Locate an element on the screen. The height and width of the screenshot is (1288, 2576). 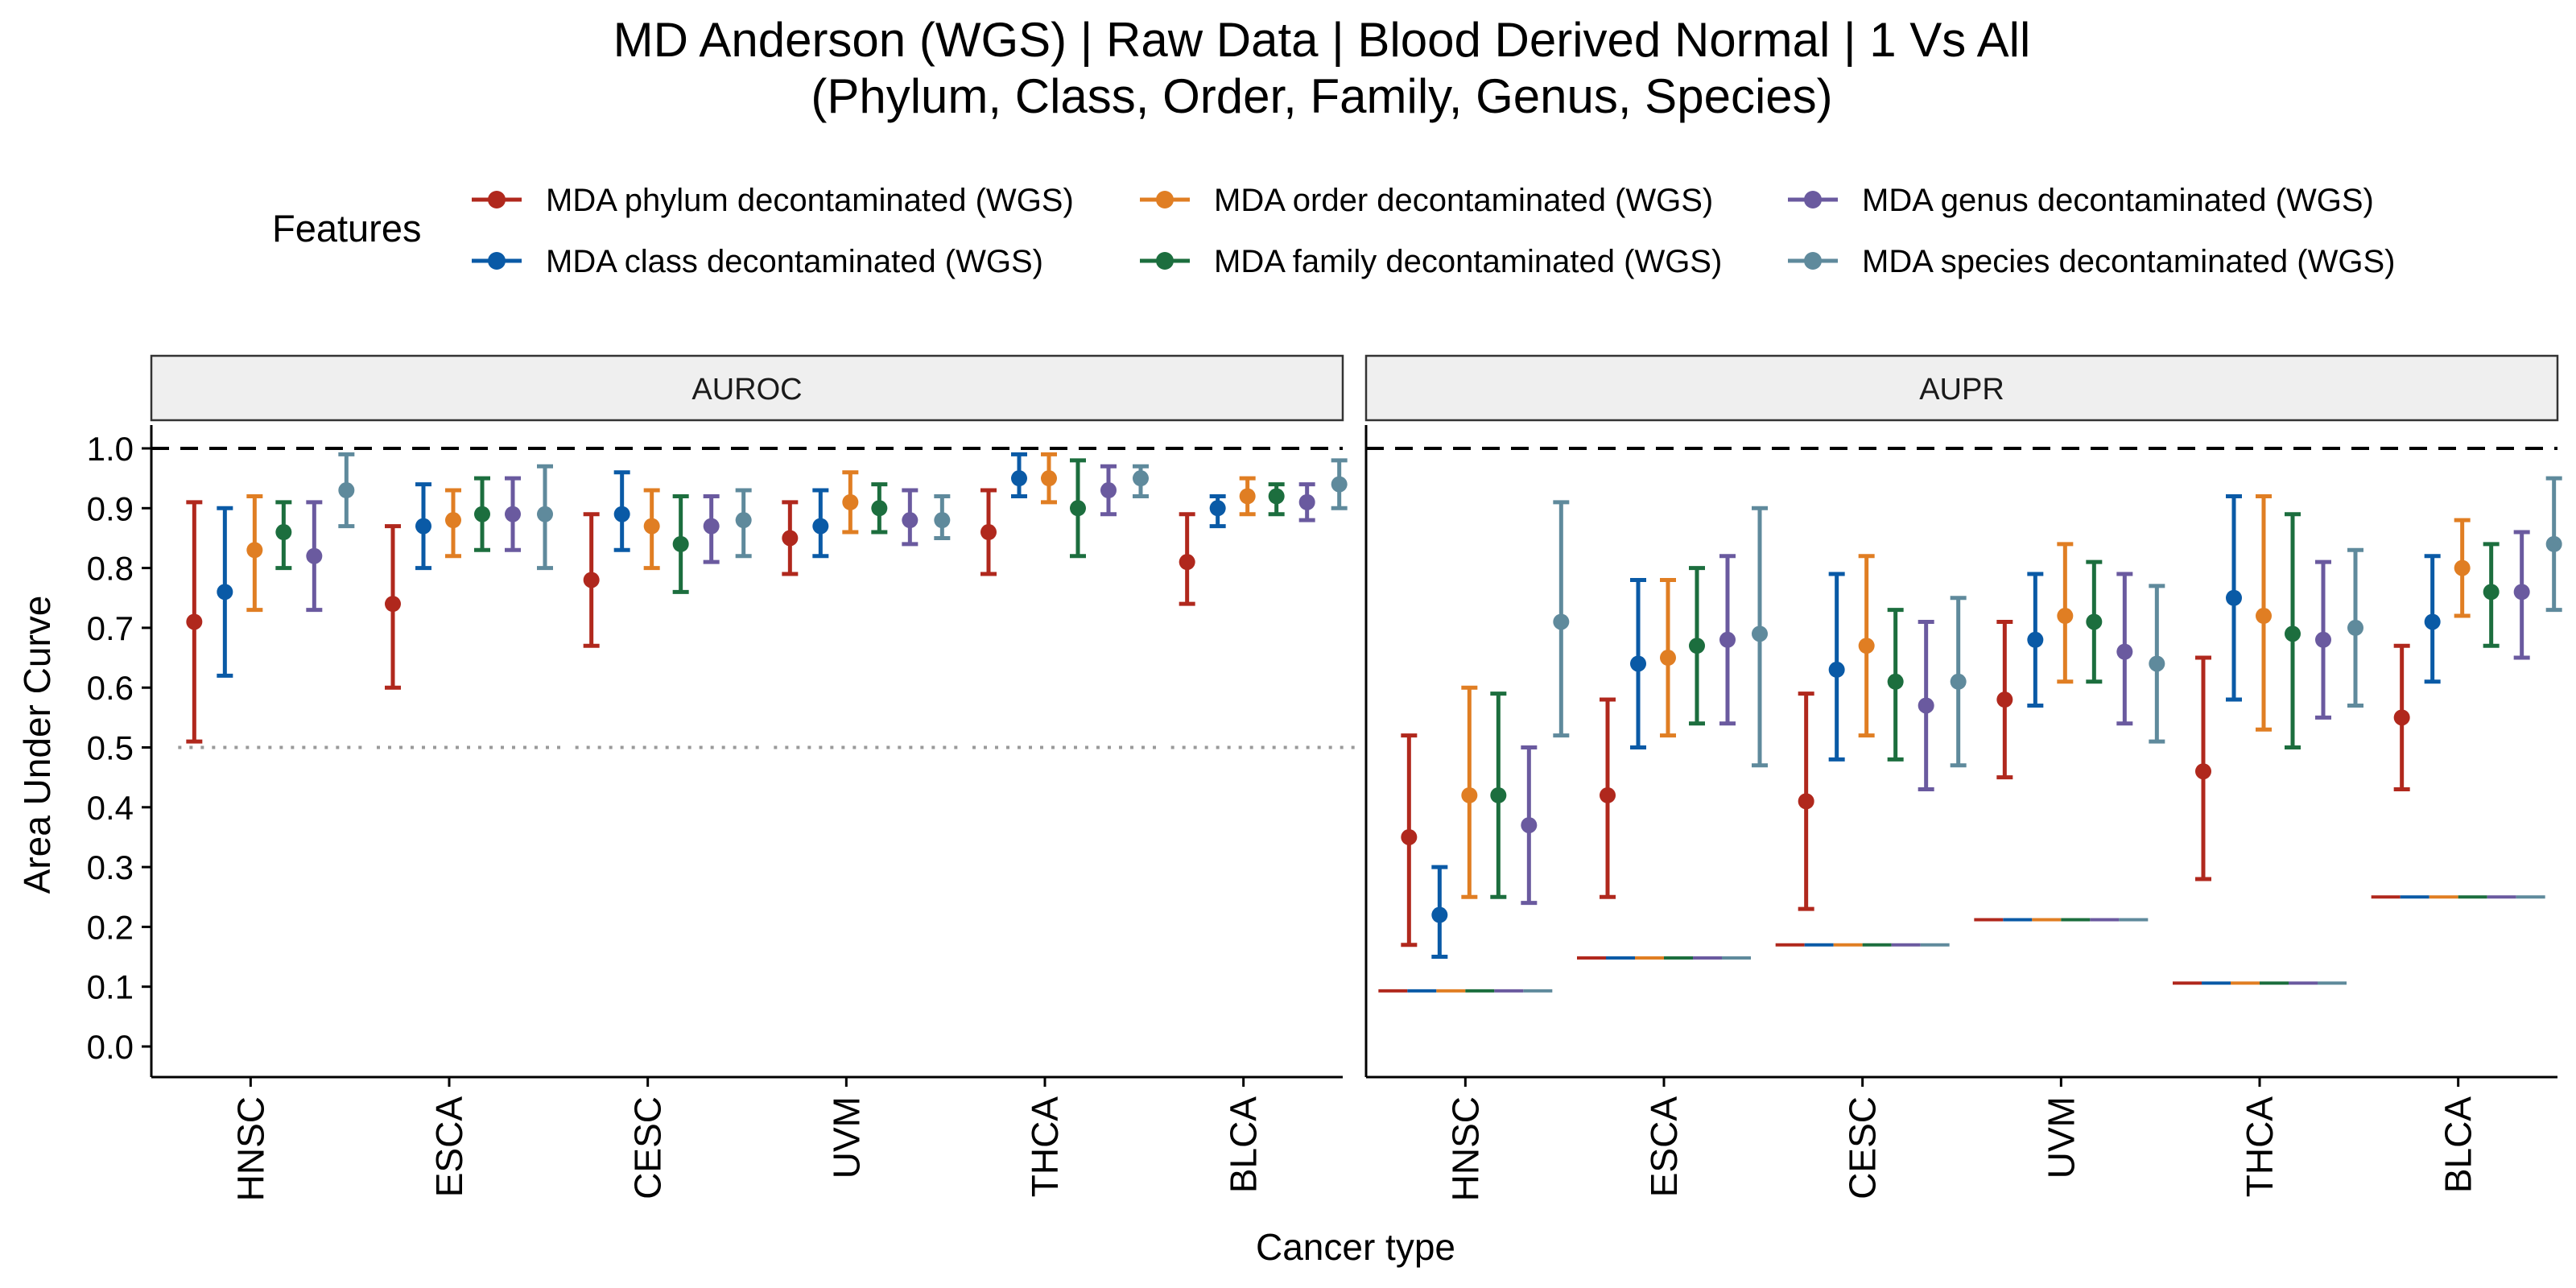
point-auroc-thca-s5 is located at coordinates (1108, 490).